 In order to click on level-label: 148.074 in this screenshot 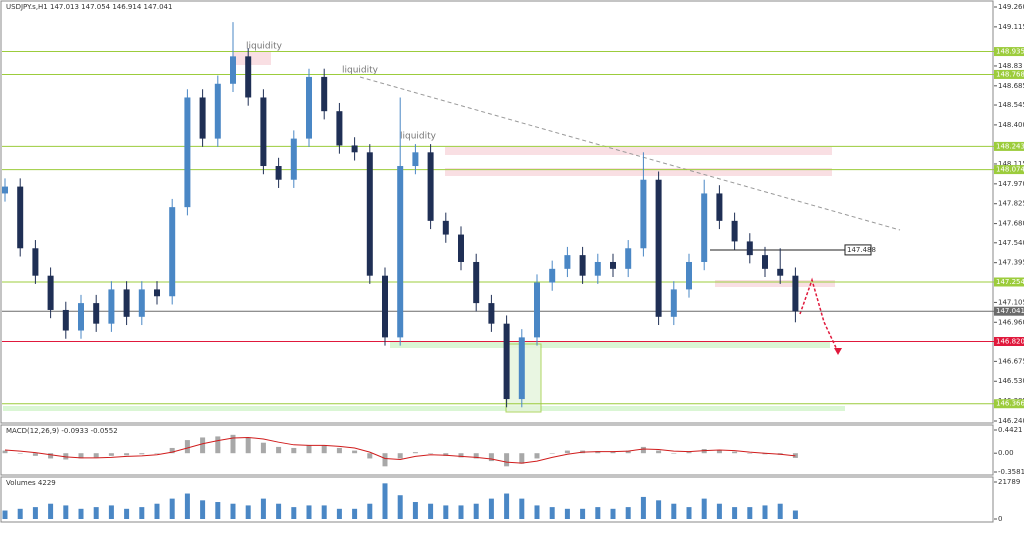, I will do `click(1010, 170)`.